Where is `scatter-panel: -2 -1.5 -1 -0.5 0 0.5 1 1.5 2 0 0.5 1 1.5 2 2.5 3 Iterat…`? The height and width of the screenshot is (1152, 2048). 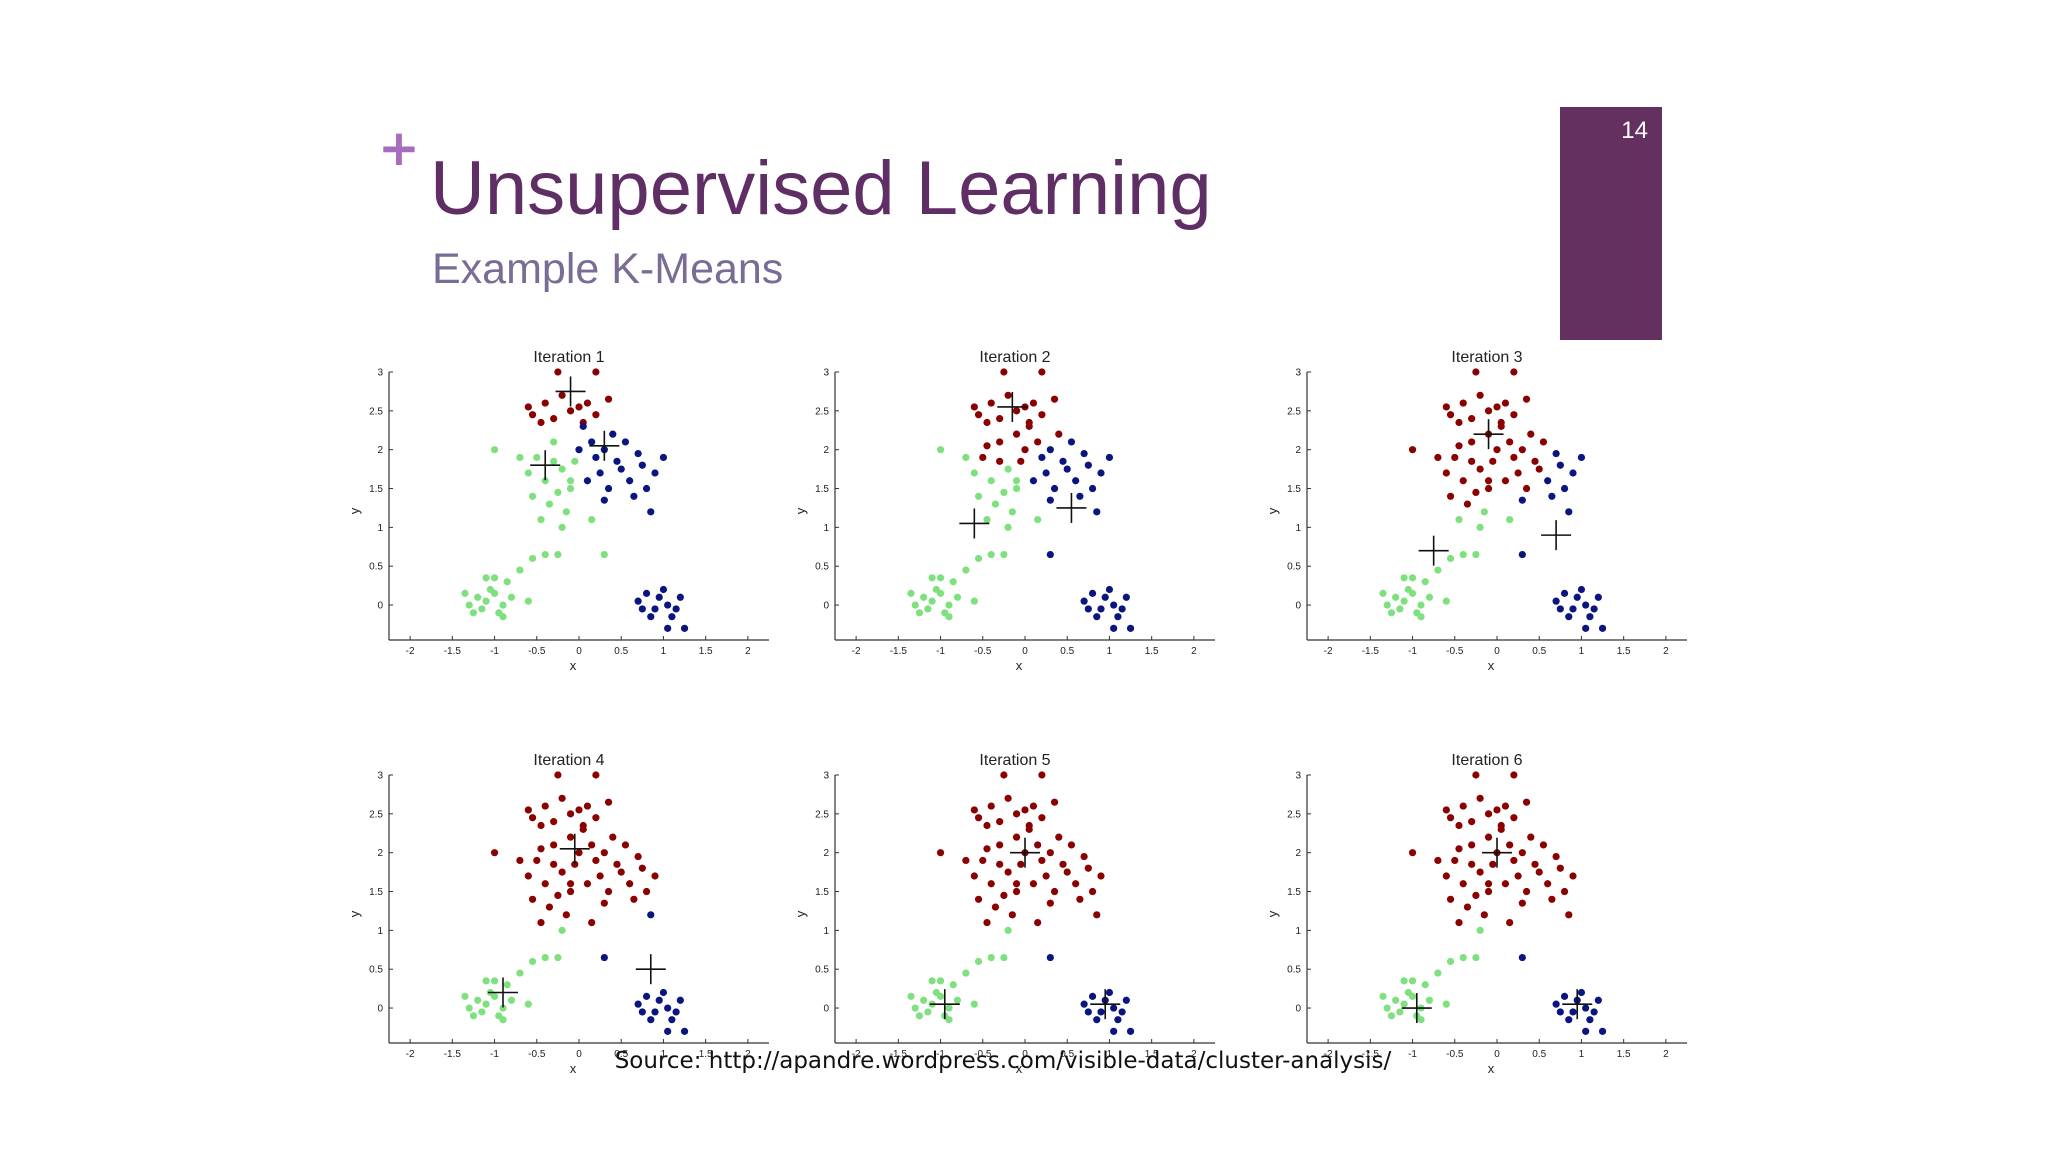 scatter-panel: -2 -1.5 -1 -0.5 0 0.5 1 1.5 2 0 0.5 1 1.5 2 2.5 3 Iterat… is located at coordinates (1476, 511).